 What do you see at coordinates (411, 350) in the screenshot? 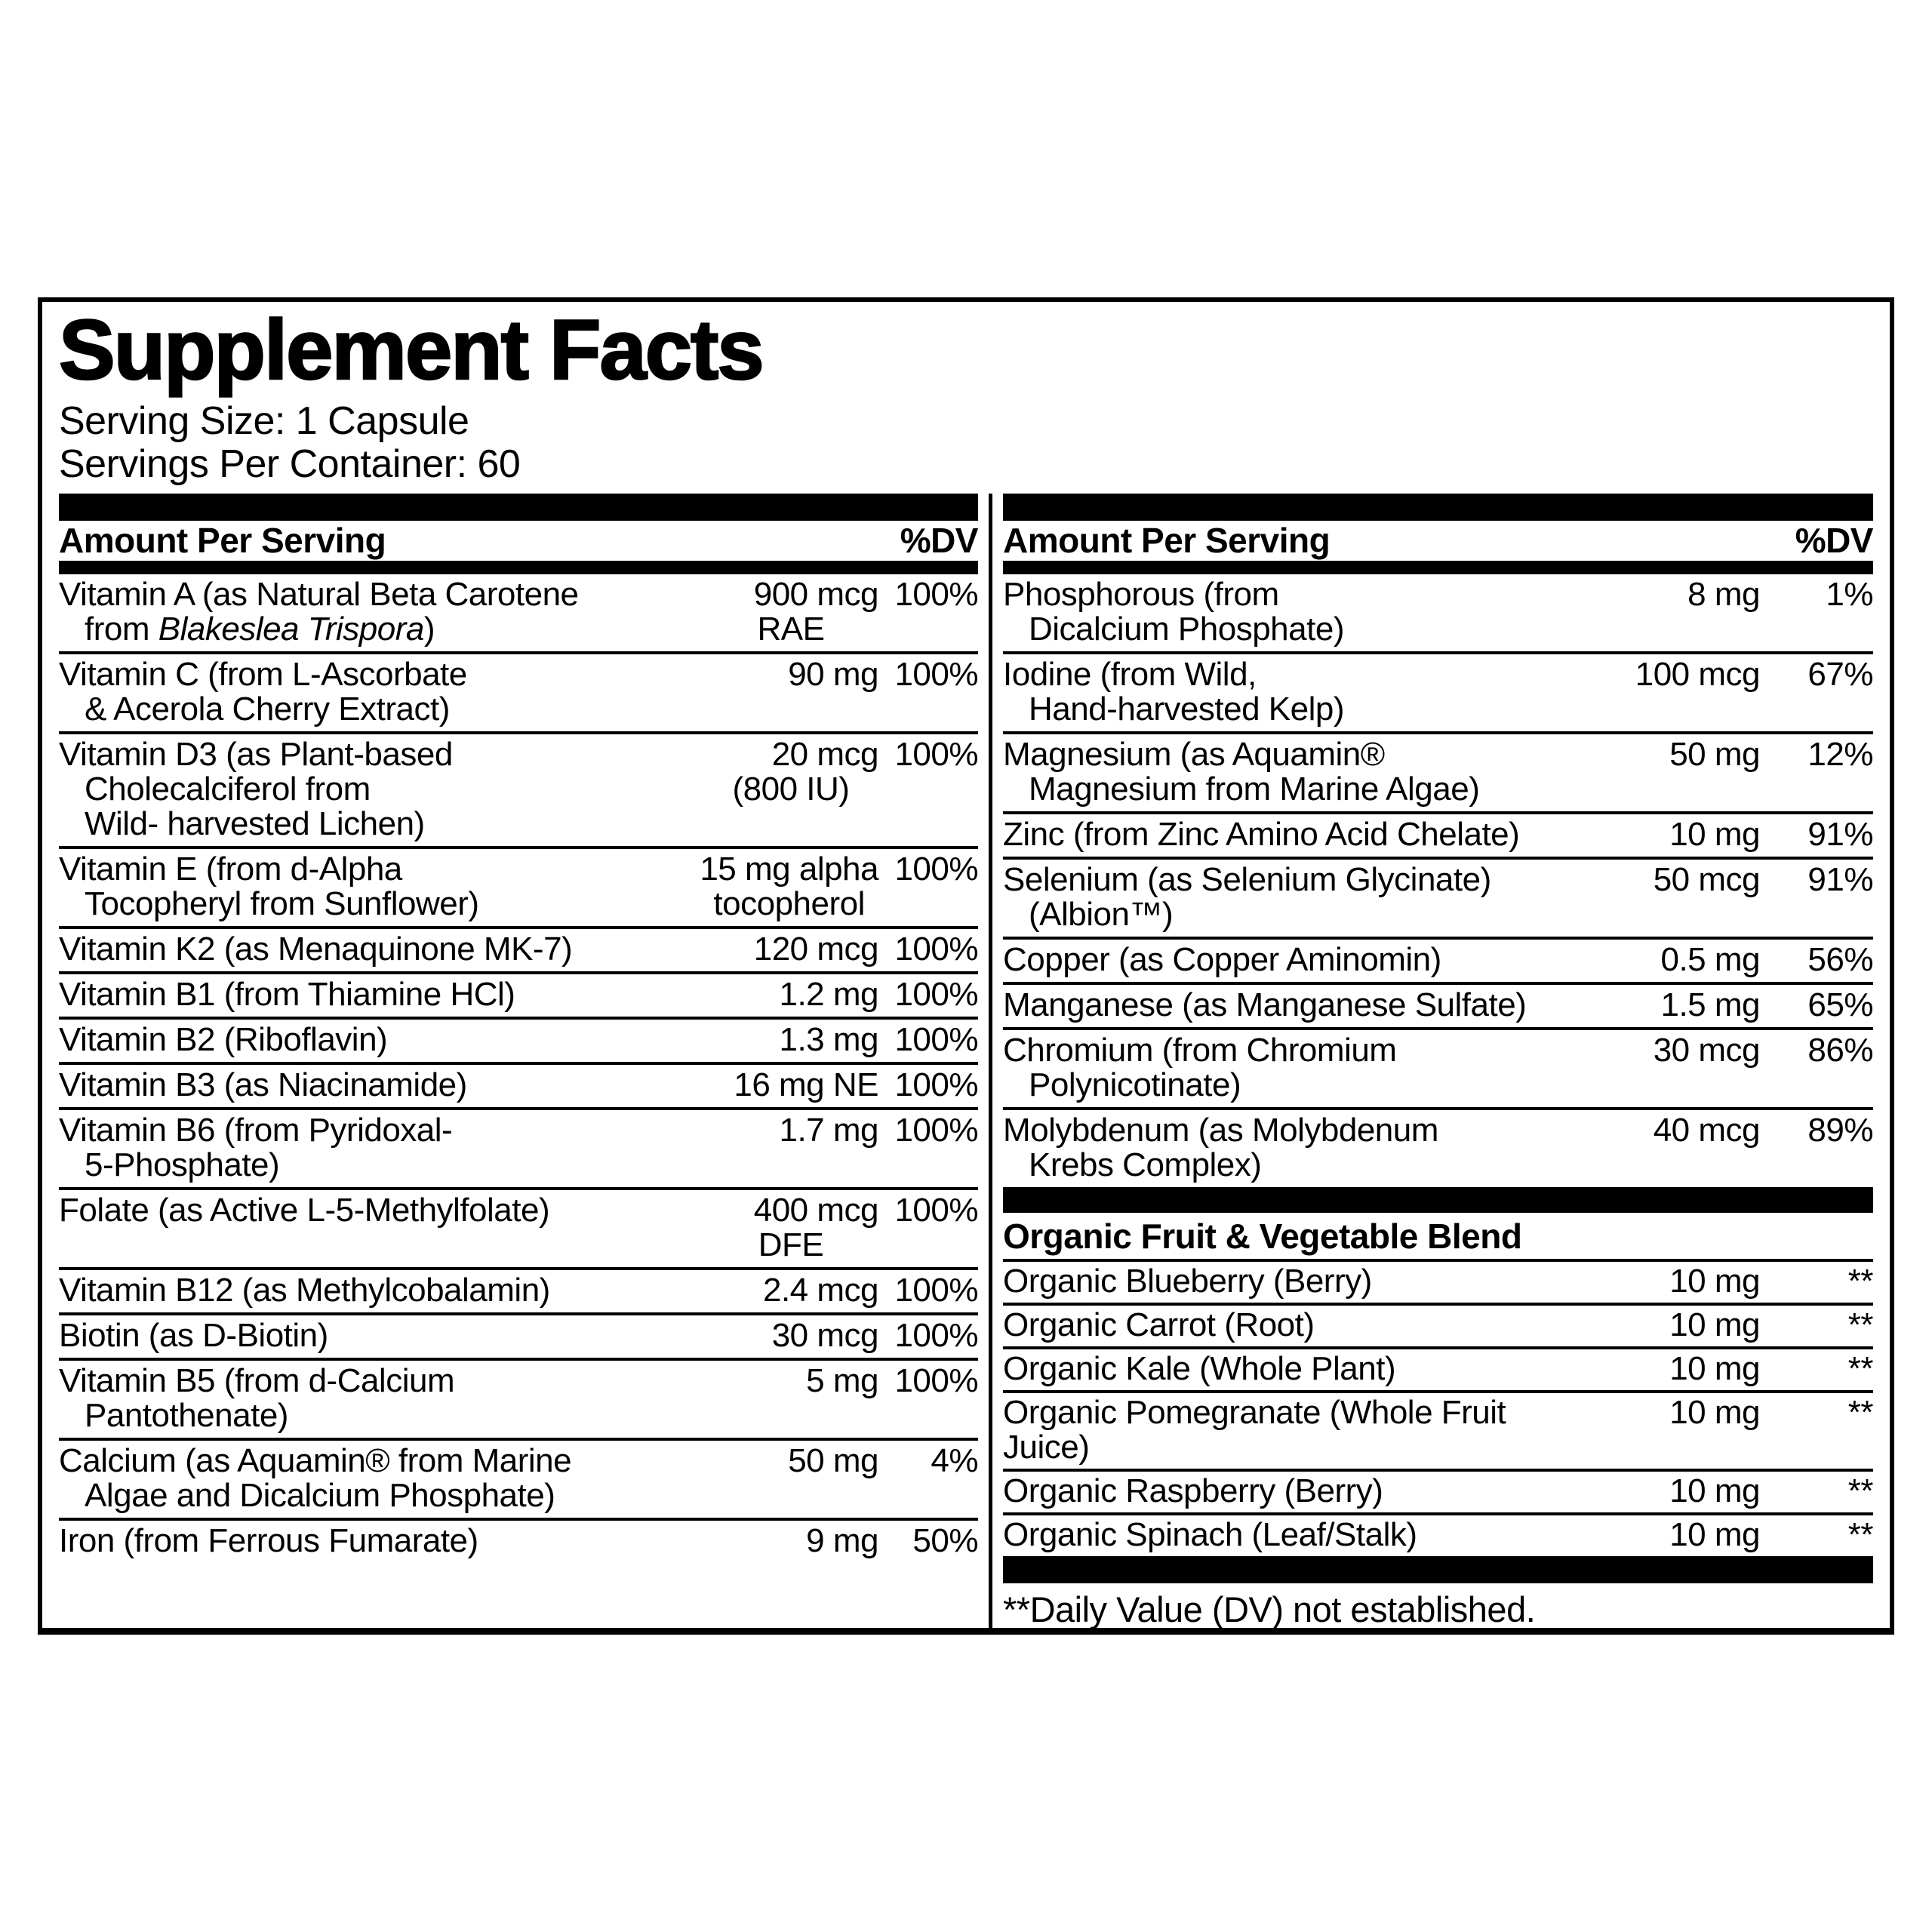
I see `panel-title: Supplement Facts` at bounding box center [411, 350].